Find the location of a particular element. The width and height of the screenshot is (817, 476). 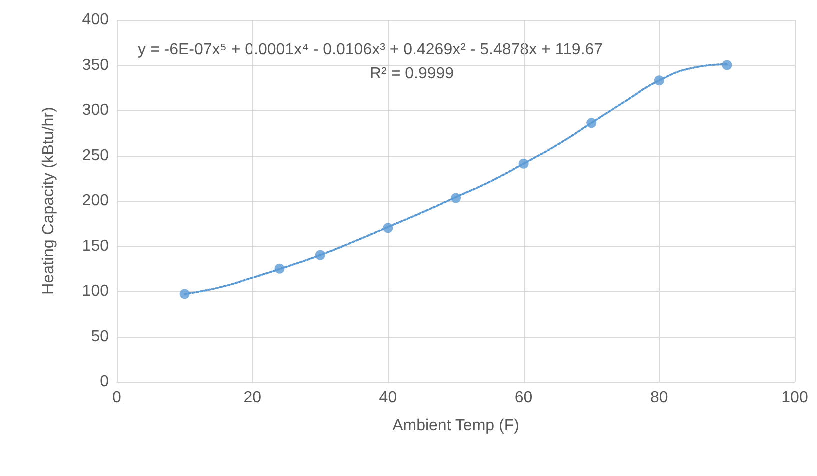

y-tick-label: 300 is located at coordinates (96, 110).